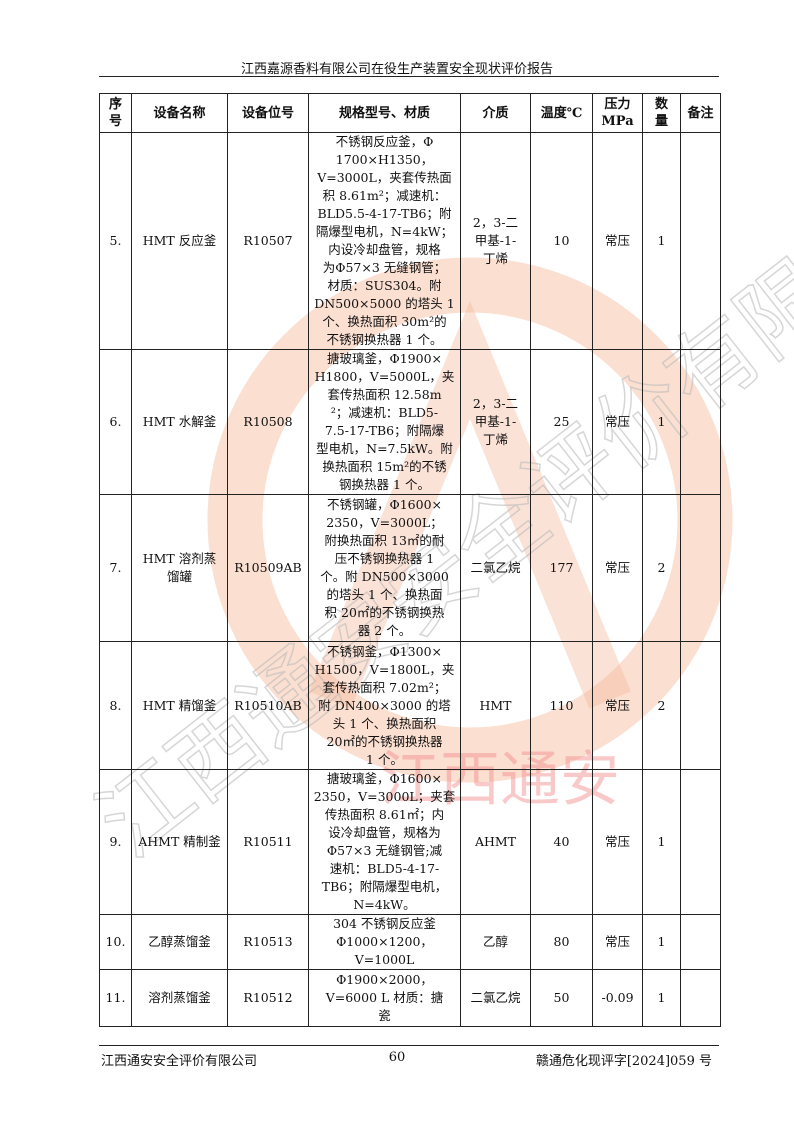  Describe the element at coordinates (495, 113) in the screenshot. I see `header-col-medium: 介质` at that location.